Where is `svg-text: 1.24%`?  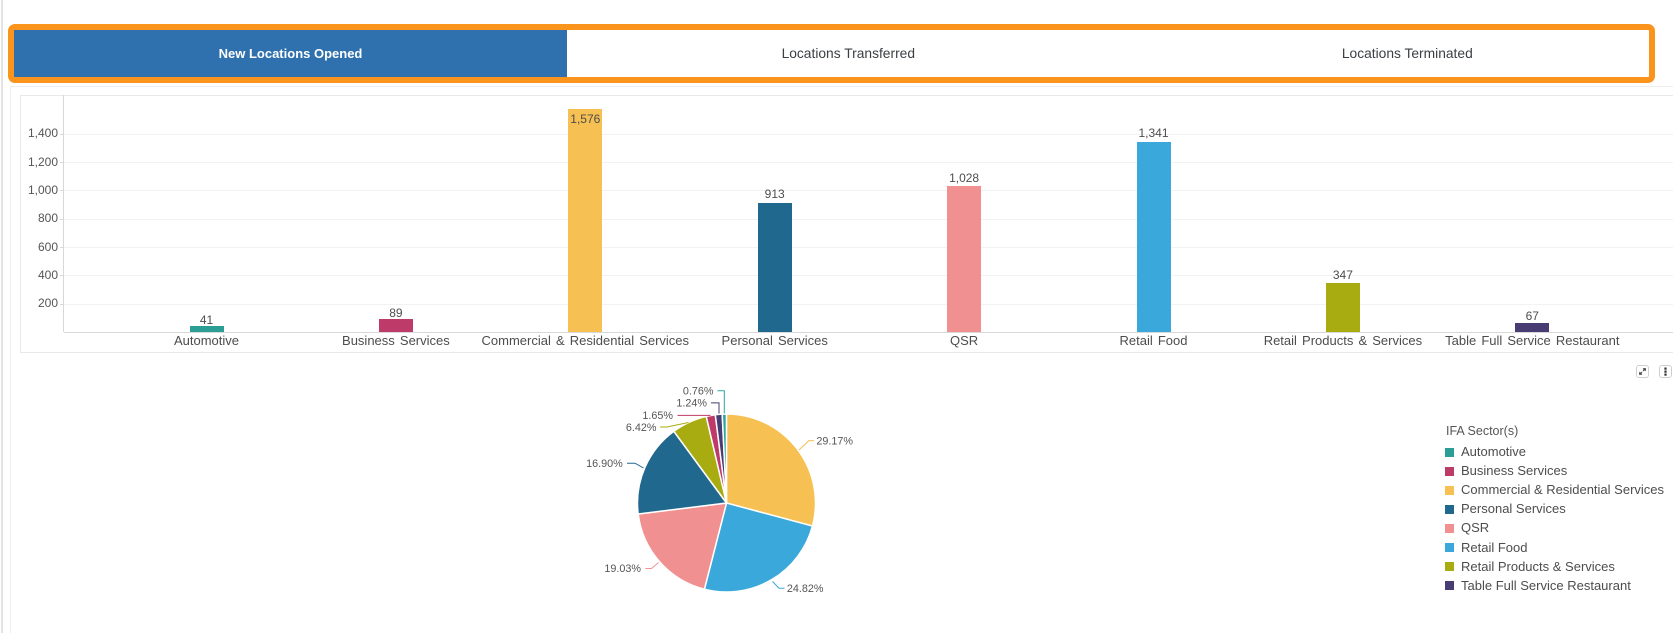
svg-text: 1.24% is located at coordinates (691, 404).